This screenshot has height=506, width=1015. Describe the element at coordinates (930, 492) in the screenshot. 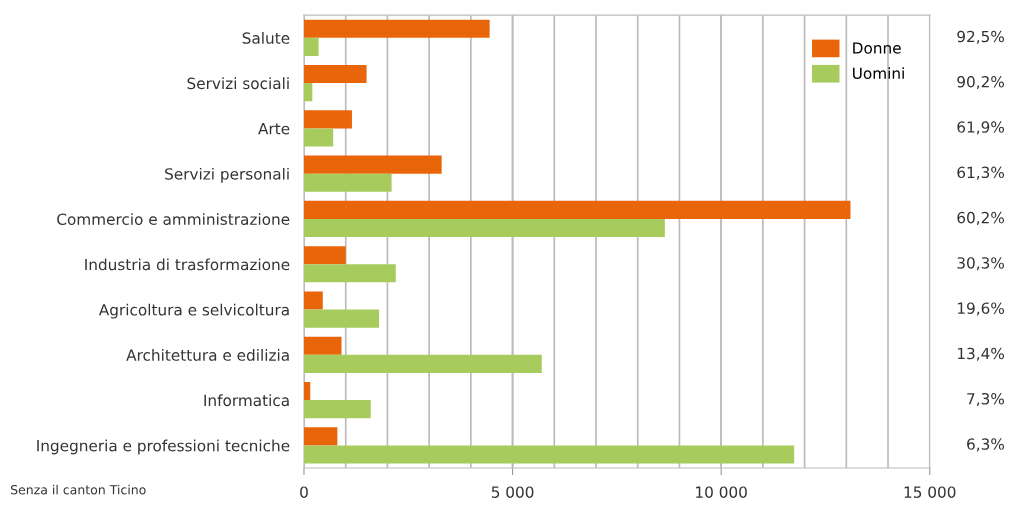

I see `x-tick-label: 15 000` at that location.